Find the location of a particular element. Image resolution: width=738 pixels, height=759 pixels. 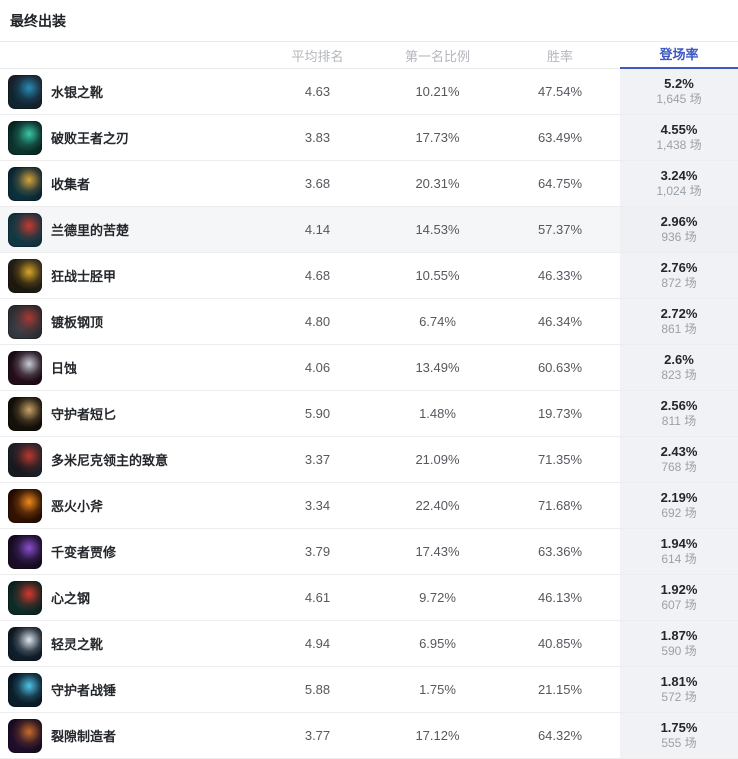

games-count: 823 场 is located at coordinates (679, 375).